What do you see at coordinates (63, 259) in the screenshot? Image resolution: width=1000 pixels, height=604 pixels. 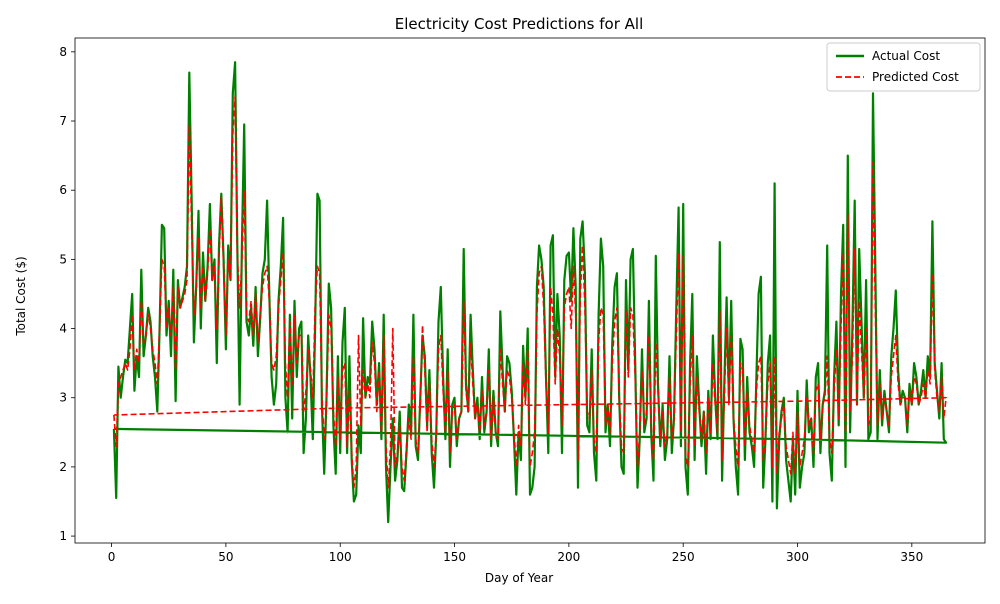 I see `y-tick-label: 5` at bounding box center [63, 259].